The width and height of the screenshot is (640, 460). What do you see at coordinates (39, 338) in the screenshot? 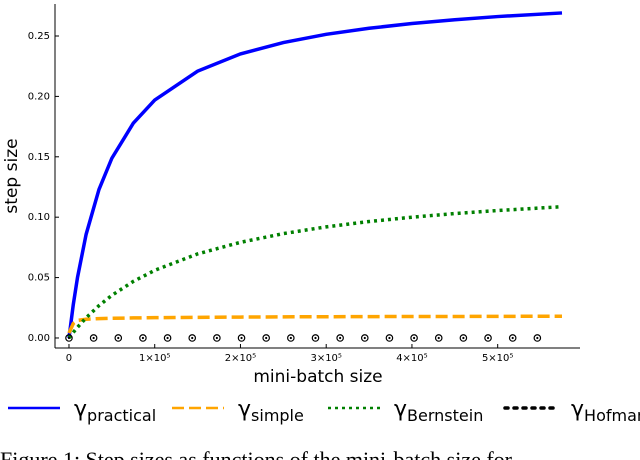
I see `y-tick-label: 0.00` at bounding box center [39, 338].